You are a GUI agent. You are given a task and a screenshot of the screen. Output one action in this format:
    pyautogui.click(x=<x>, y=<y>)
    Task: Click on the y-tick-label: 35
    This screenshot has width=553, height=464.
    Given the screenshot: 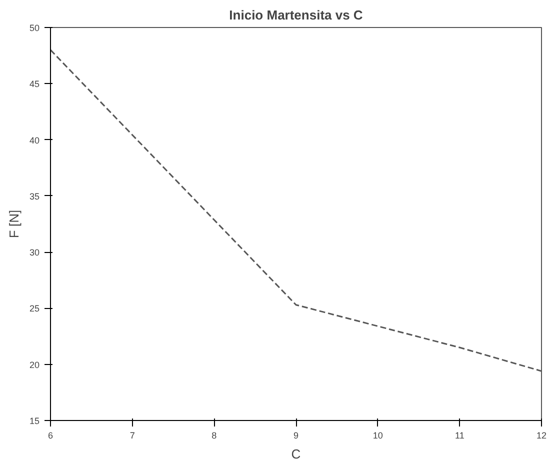 What is the action you would take?
    pyautogui.click(x=34, y=196)
    